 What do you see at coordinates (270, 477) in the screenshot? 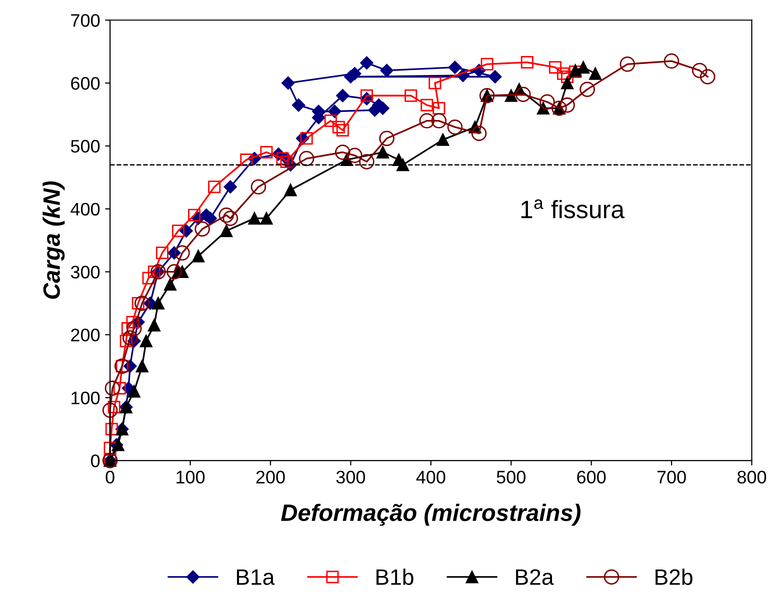
I see `x-tick-label: 200` at bounding box center [270, 477].